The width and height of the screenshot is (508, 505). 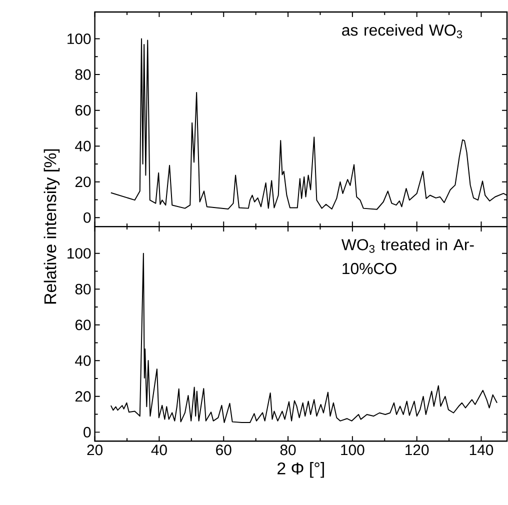 What do you see at coordinates (402, 31) in the screenshot?
I see `annotation: as received WO$_{3}$` at bounding box center [402, 31].